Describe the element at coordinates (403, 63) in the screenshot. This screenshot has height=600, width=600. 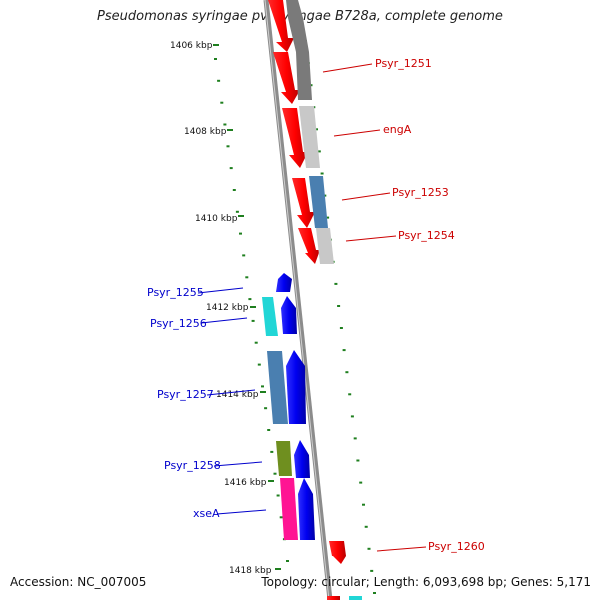
I see `gene-label-psyr-1251: Psyr_1251` at that location.